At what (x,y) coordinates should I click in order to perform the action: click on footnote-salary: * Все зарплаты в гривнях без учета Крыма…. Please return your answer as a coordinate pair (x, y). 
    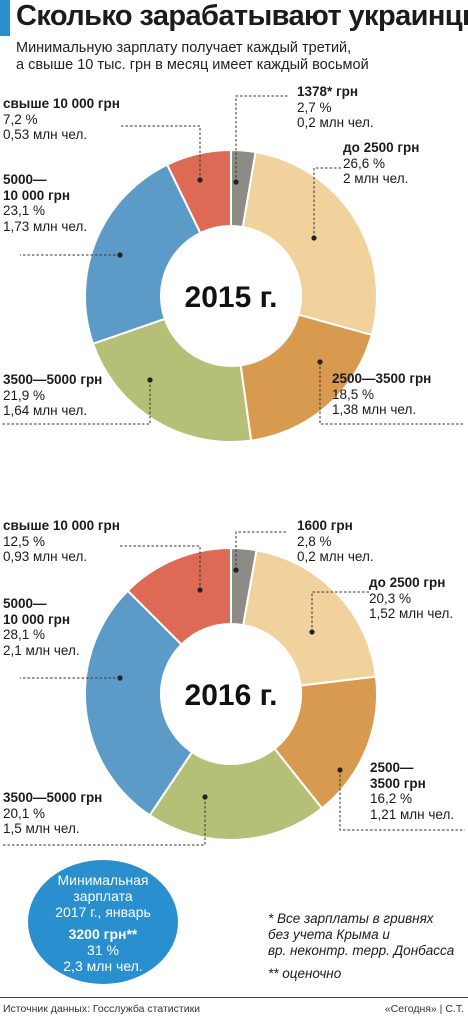
    Looking at the image, I should click on (361, 934).